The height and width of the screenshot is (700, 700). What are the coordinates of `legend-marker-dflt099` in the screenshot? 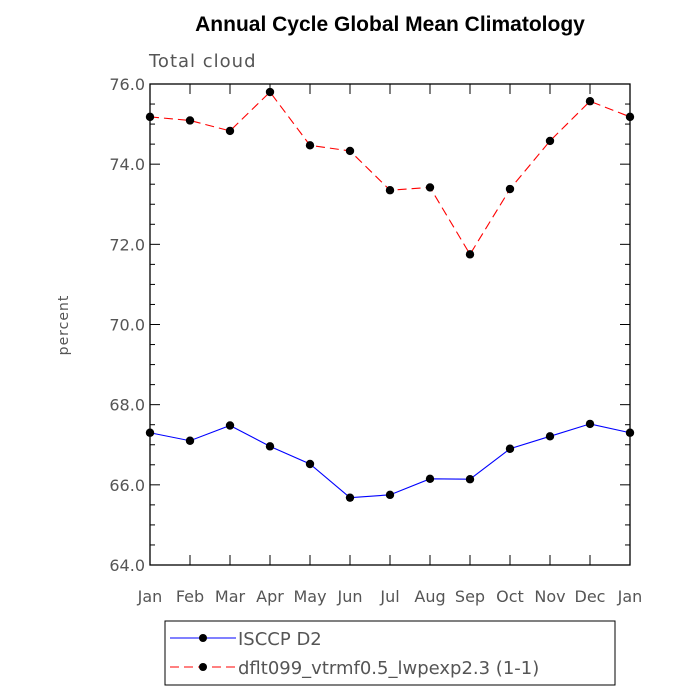 It's located at (203, 667).